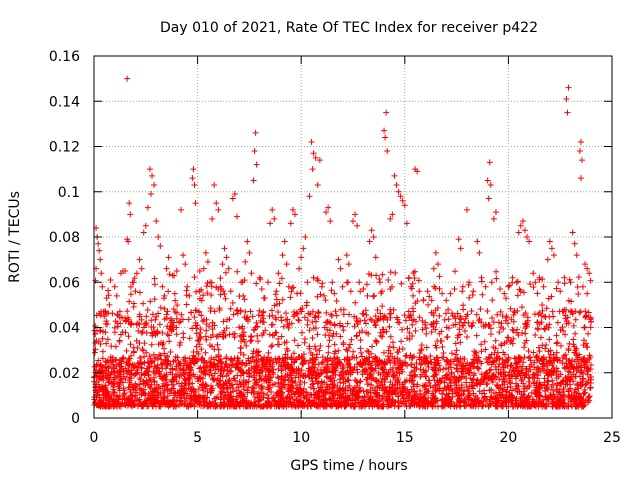 The image size is (640, 480). Describe the element at coordinates (94, 438) in the screenshot. I see `x-tick-label: 0` at that location.